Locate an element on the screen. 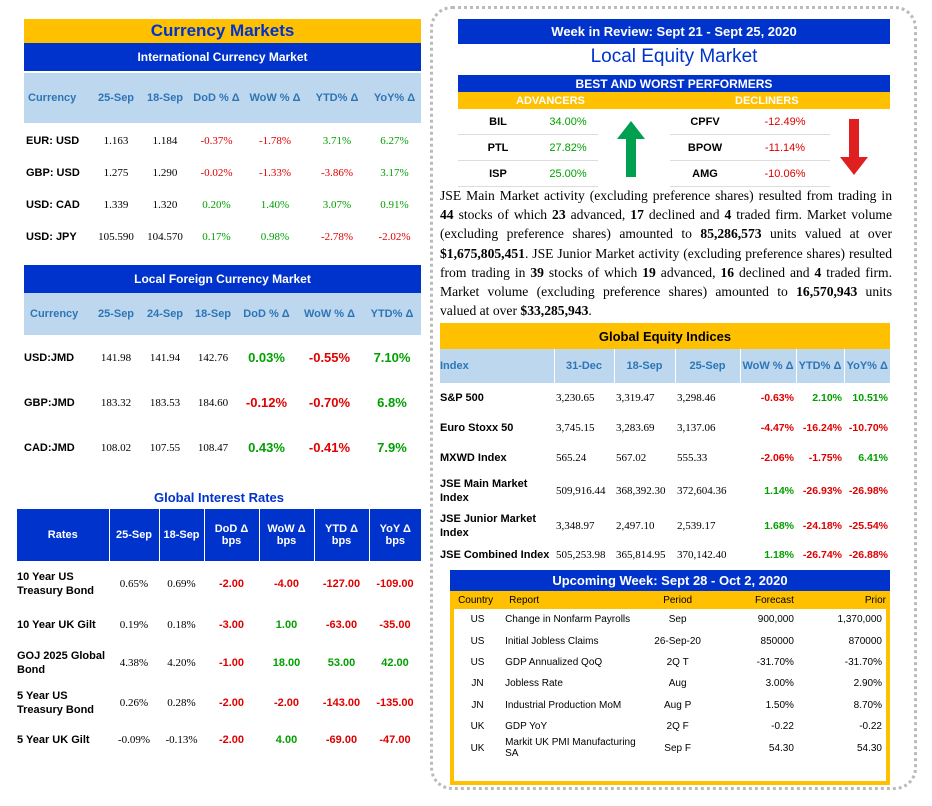 The width and height of the screenshot is (932, 806). upcoming-cell: 1,370,000 is located at coordinates (860, 620).